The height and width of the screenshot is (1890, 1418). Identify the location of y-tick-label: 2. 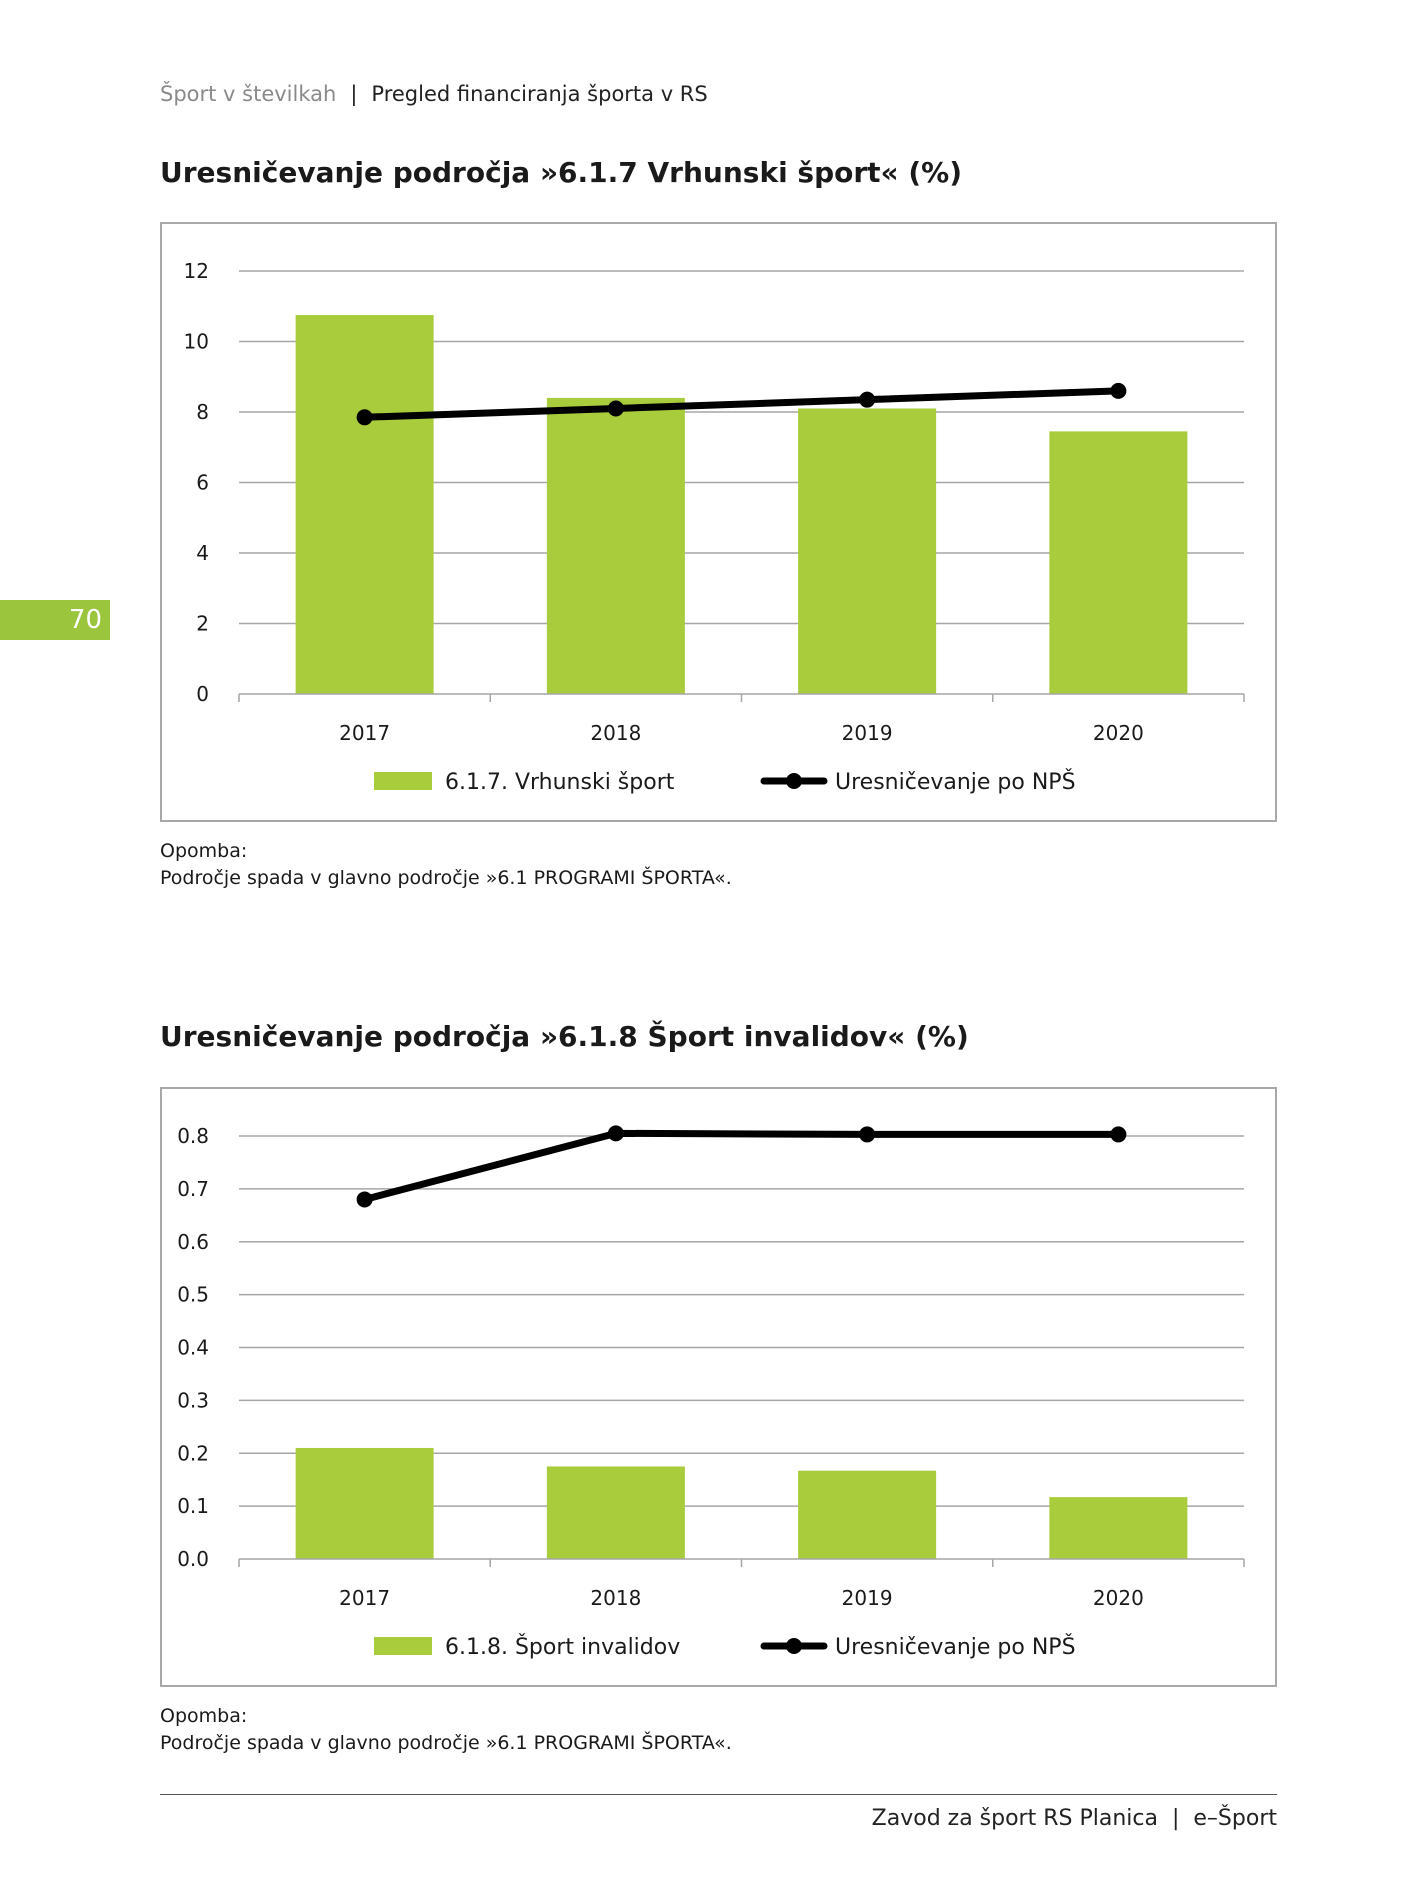
(202, 624).